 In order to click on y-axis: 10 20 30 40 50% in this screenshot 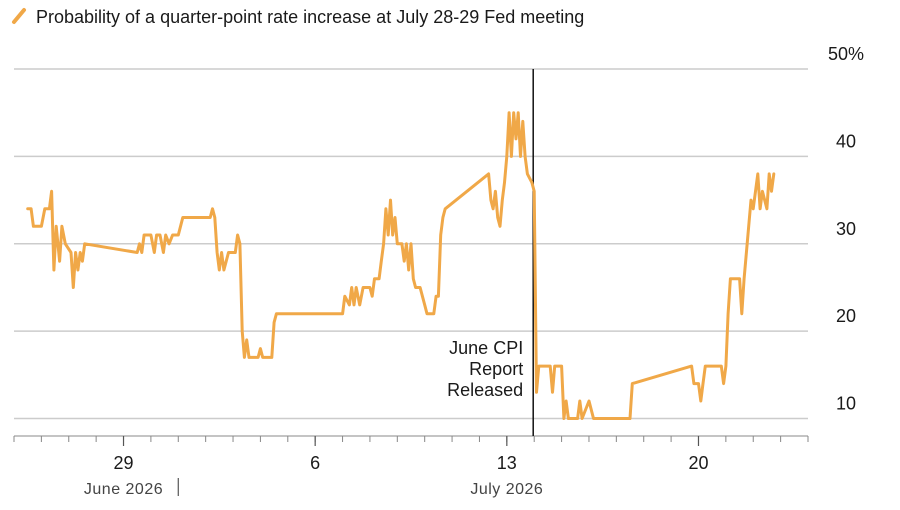, I will do `click(846, 229)`.